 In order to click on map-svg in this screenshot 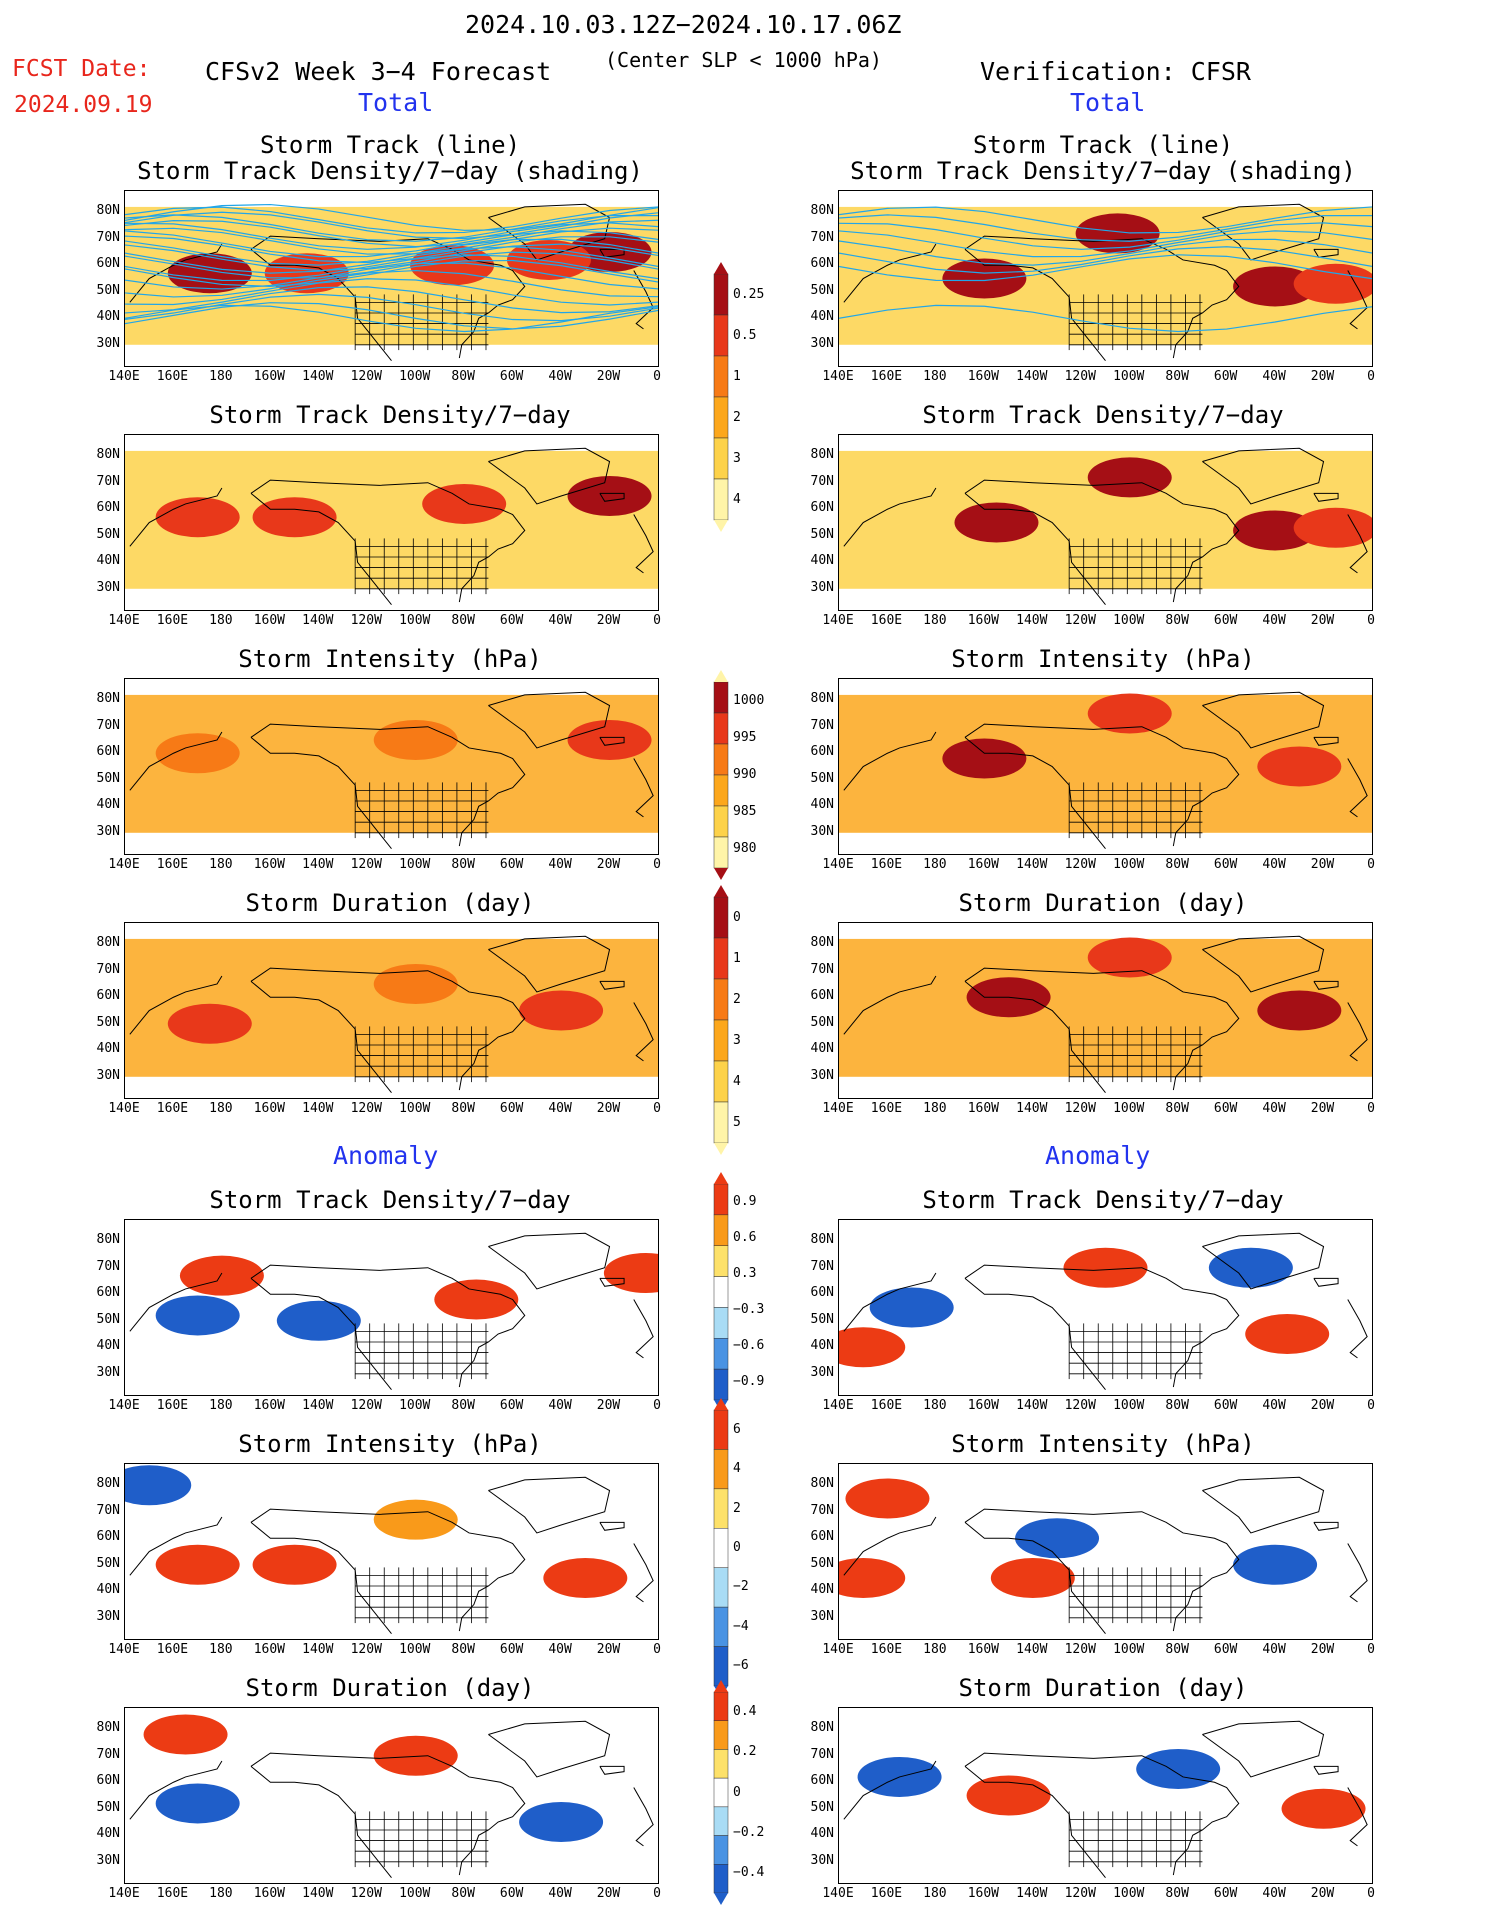, I will do `click(1105, 282)`.